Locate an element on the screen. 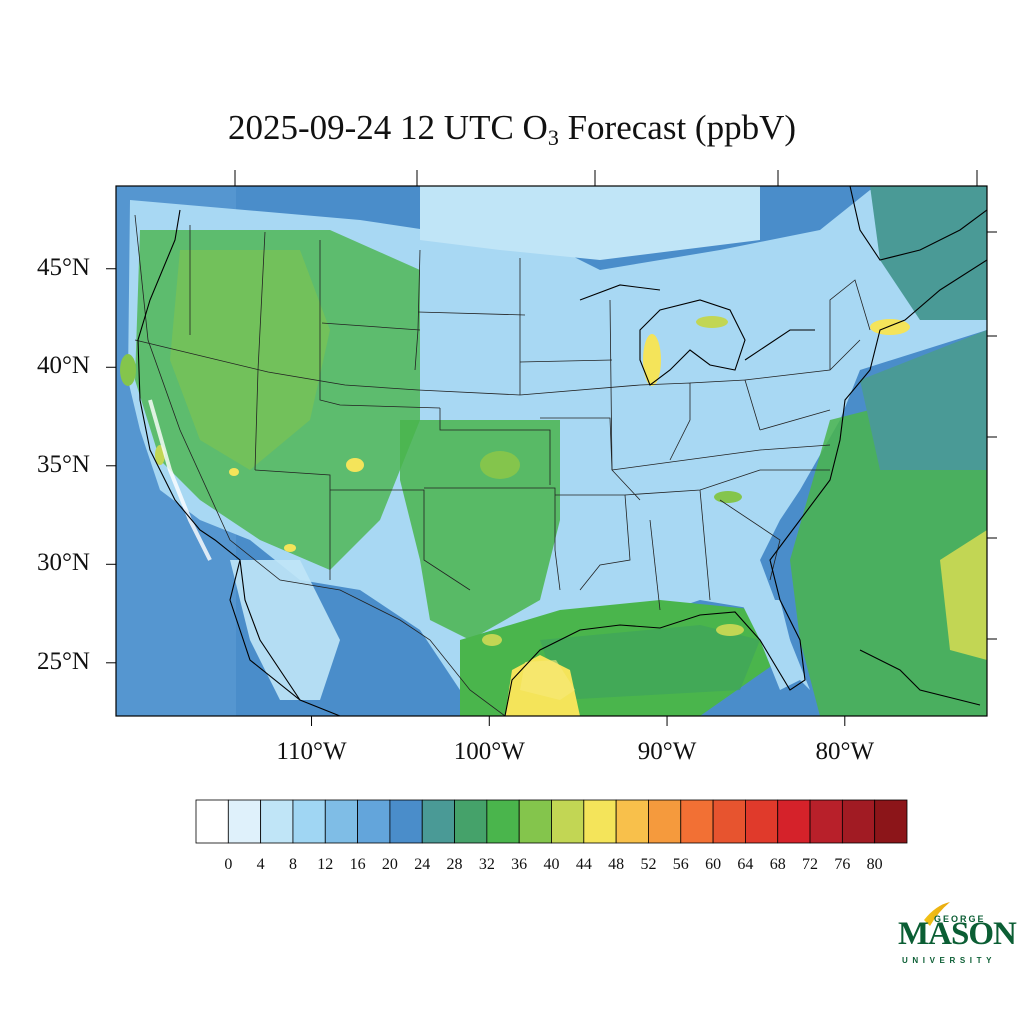  lon-label: 110°W is located at coordinates (311, 751).